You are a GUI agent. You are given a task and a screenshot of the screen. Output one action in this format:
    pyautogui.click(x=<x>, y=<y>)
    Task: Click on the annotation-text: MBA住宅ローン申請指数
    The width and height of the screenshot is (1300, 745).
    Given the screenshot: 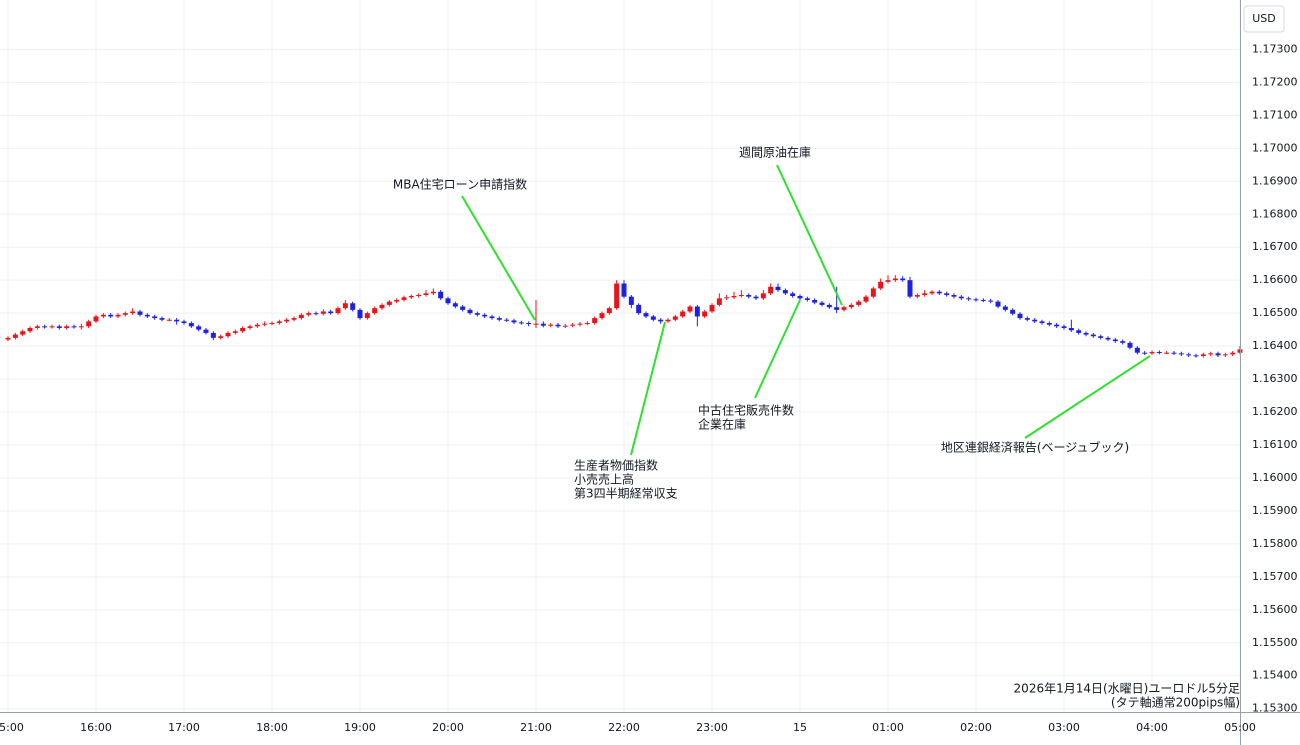 What is the action you would take?
    pyautogui.click(x=460, y=184)
    